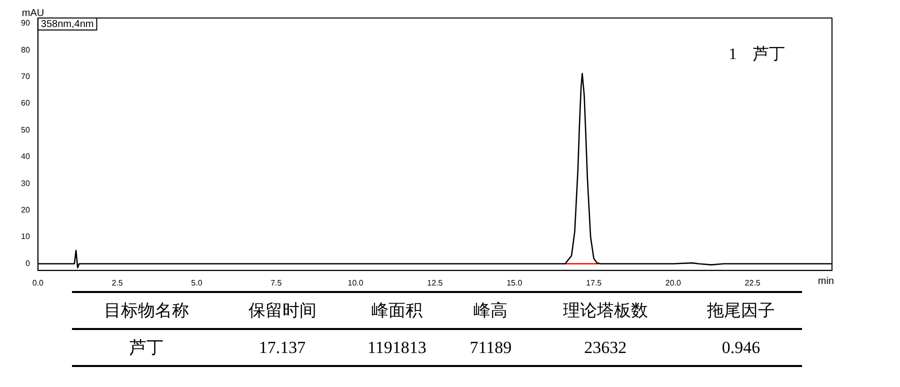  I want to click on text: 23632, so click(605, 347).